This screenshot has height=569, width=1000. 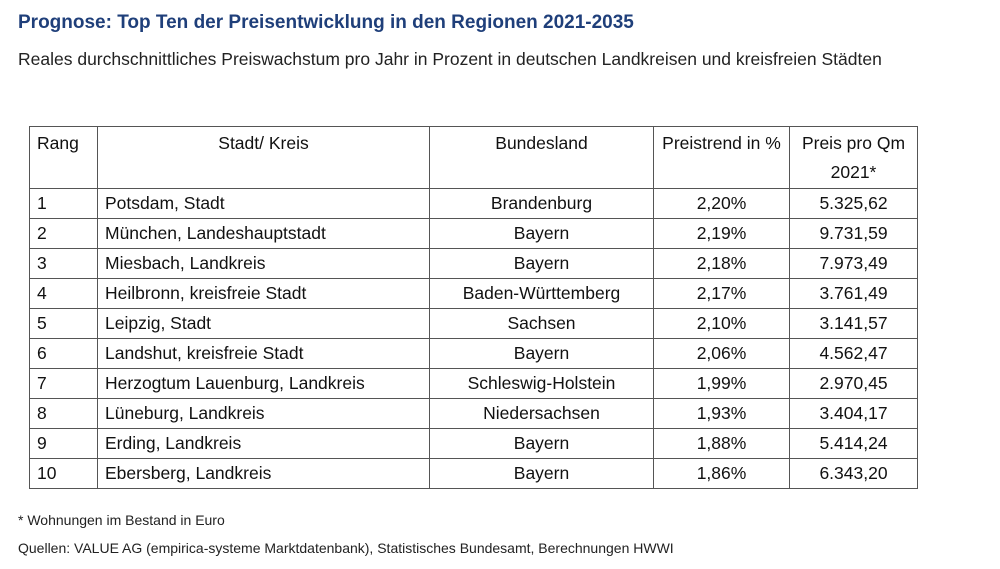 What do you see at coordinates (63, 413) in the screenshot?
I see `cell-rang: 8` at bounding box center [63, 413].